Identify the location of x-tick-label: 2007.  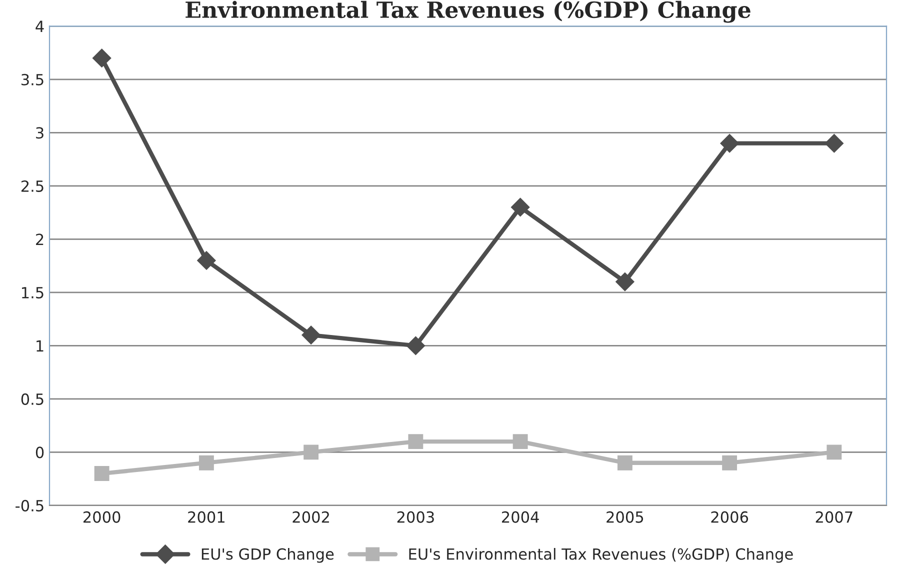
(834, 517).